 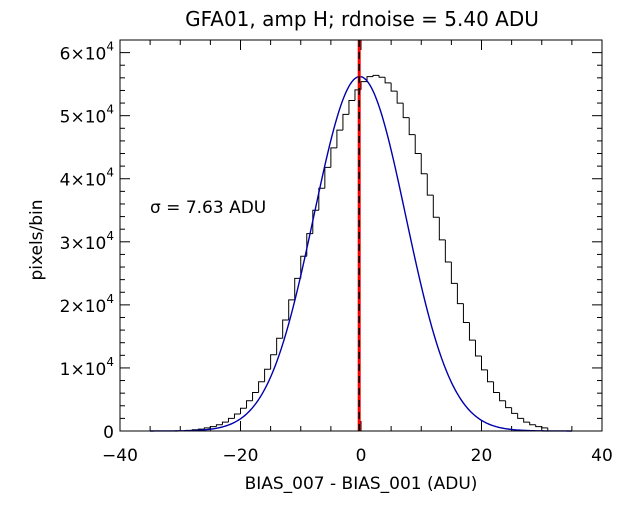 What do you see at coordinates (87, 241) in the screenshot?
I see `y-tick-label: 3×10⁴` at bounding box center [87, 241].